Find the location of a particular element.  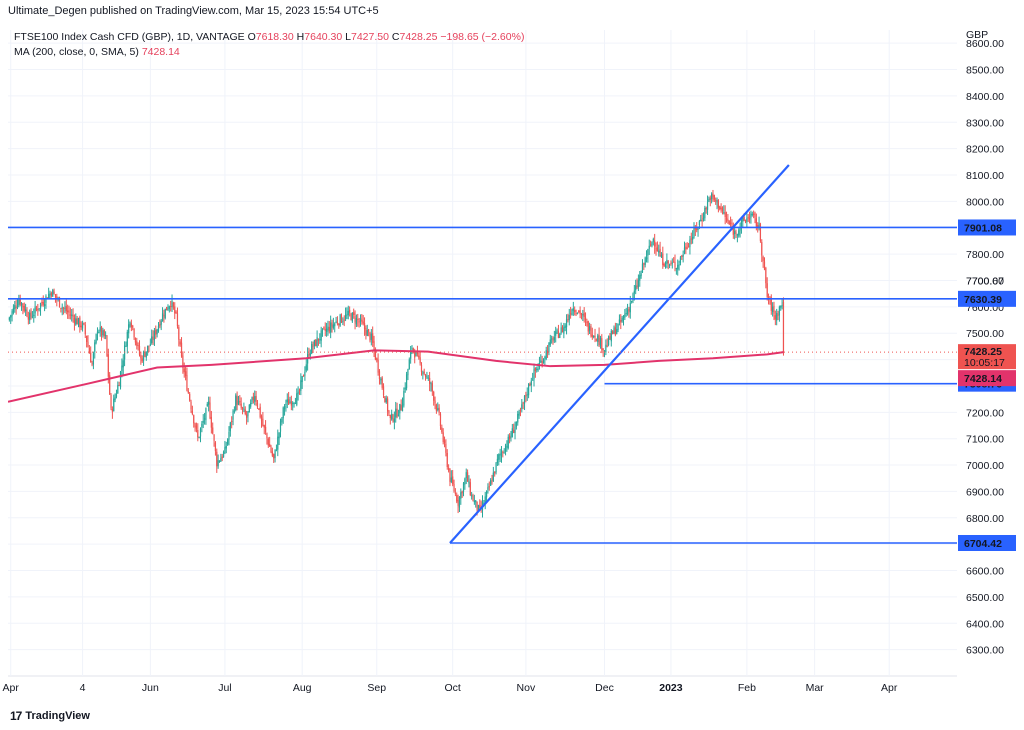

x-tick-label: Feb is located at coordinates (747, 688).